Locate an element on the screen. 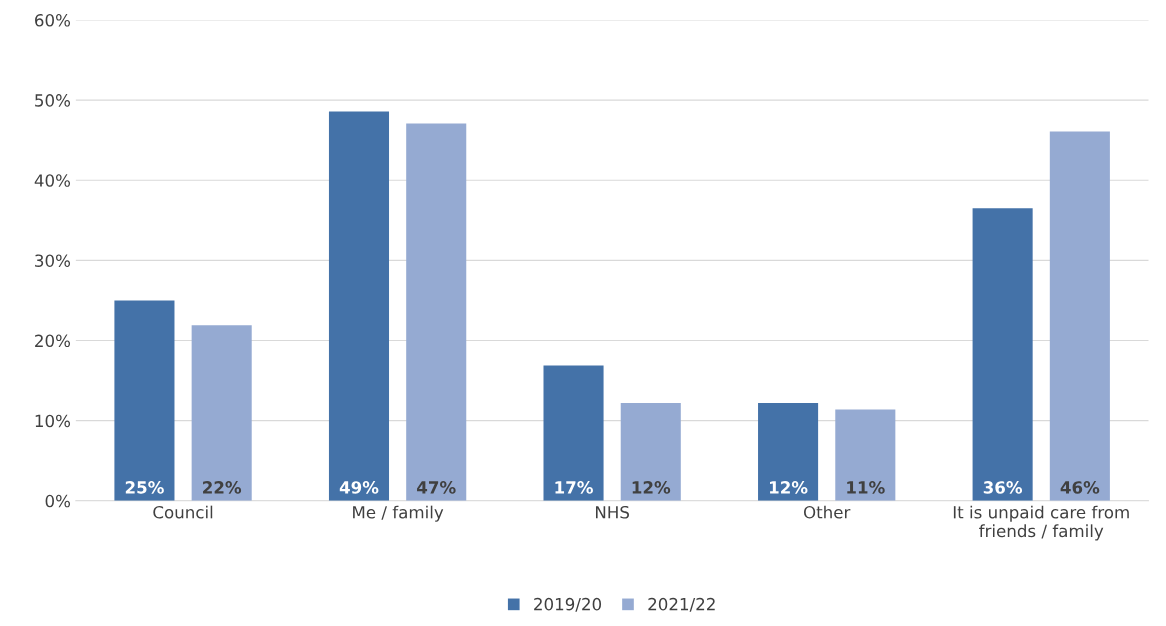 The width and height of the screenshot is (1166, 626). y-tick-label: 10% is located at coordinates (53, 421).